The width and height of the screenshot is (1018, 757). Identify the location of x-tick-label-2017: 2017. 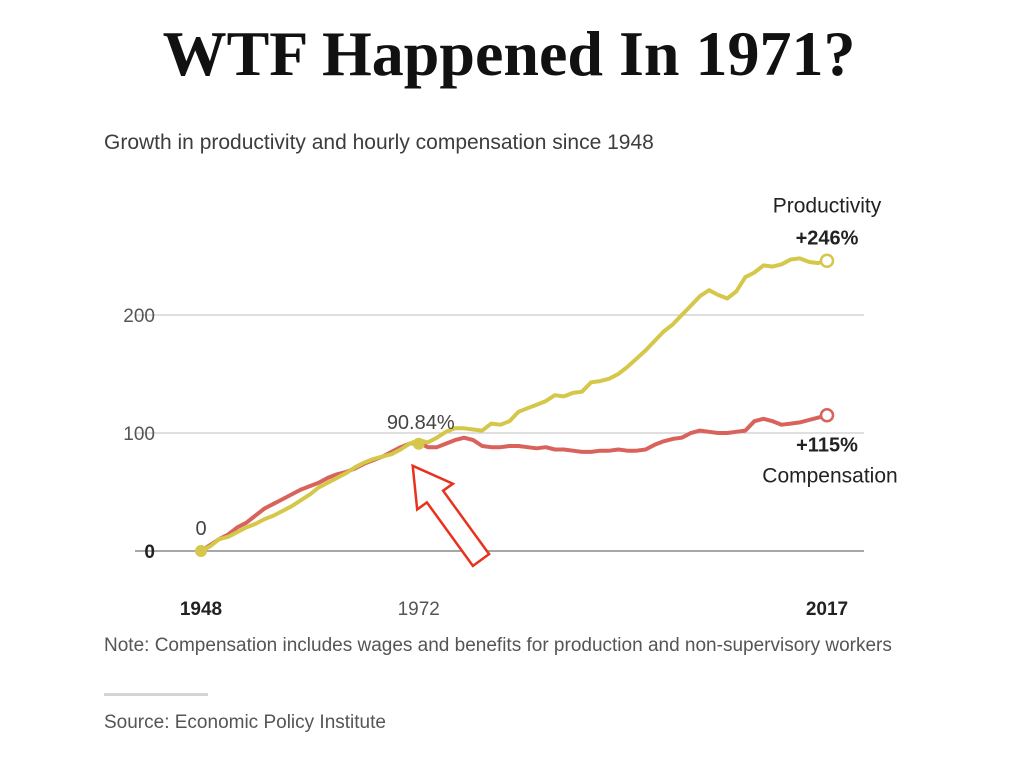
(827, 609).